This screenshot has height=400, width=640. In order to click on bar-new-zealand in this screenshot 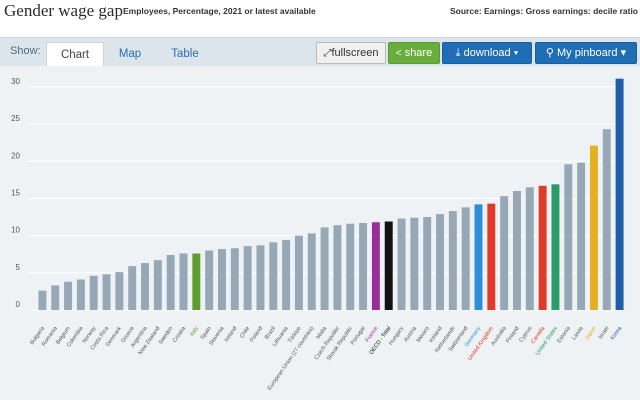, I will do `click(157, 285)`.